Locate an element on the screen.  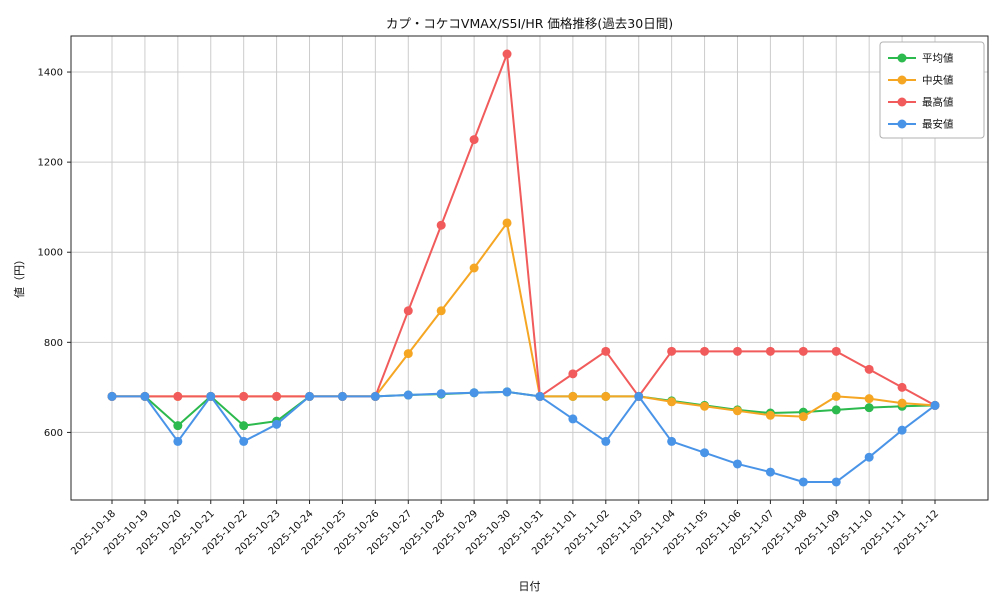
legend-item-median: 中央値 is located at coordinates (921, 80).